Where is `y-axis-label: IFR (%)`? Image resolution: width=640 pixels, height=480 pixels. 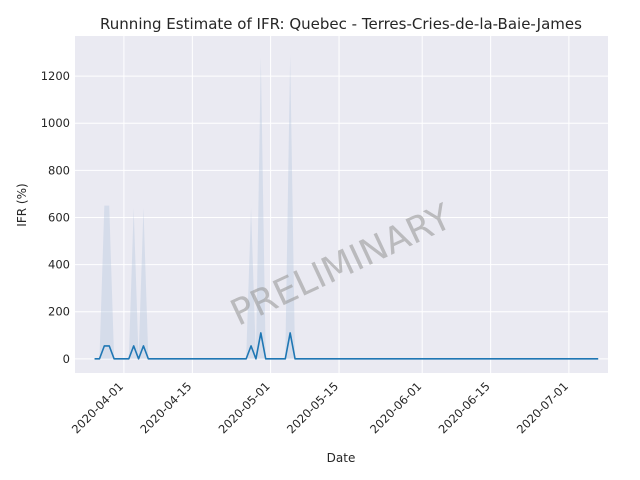 y-axis-label: IFR (%) is located at coordinates (22, 204).